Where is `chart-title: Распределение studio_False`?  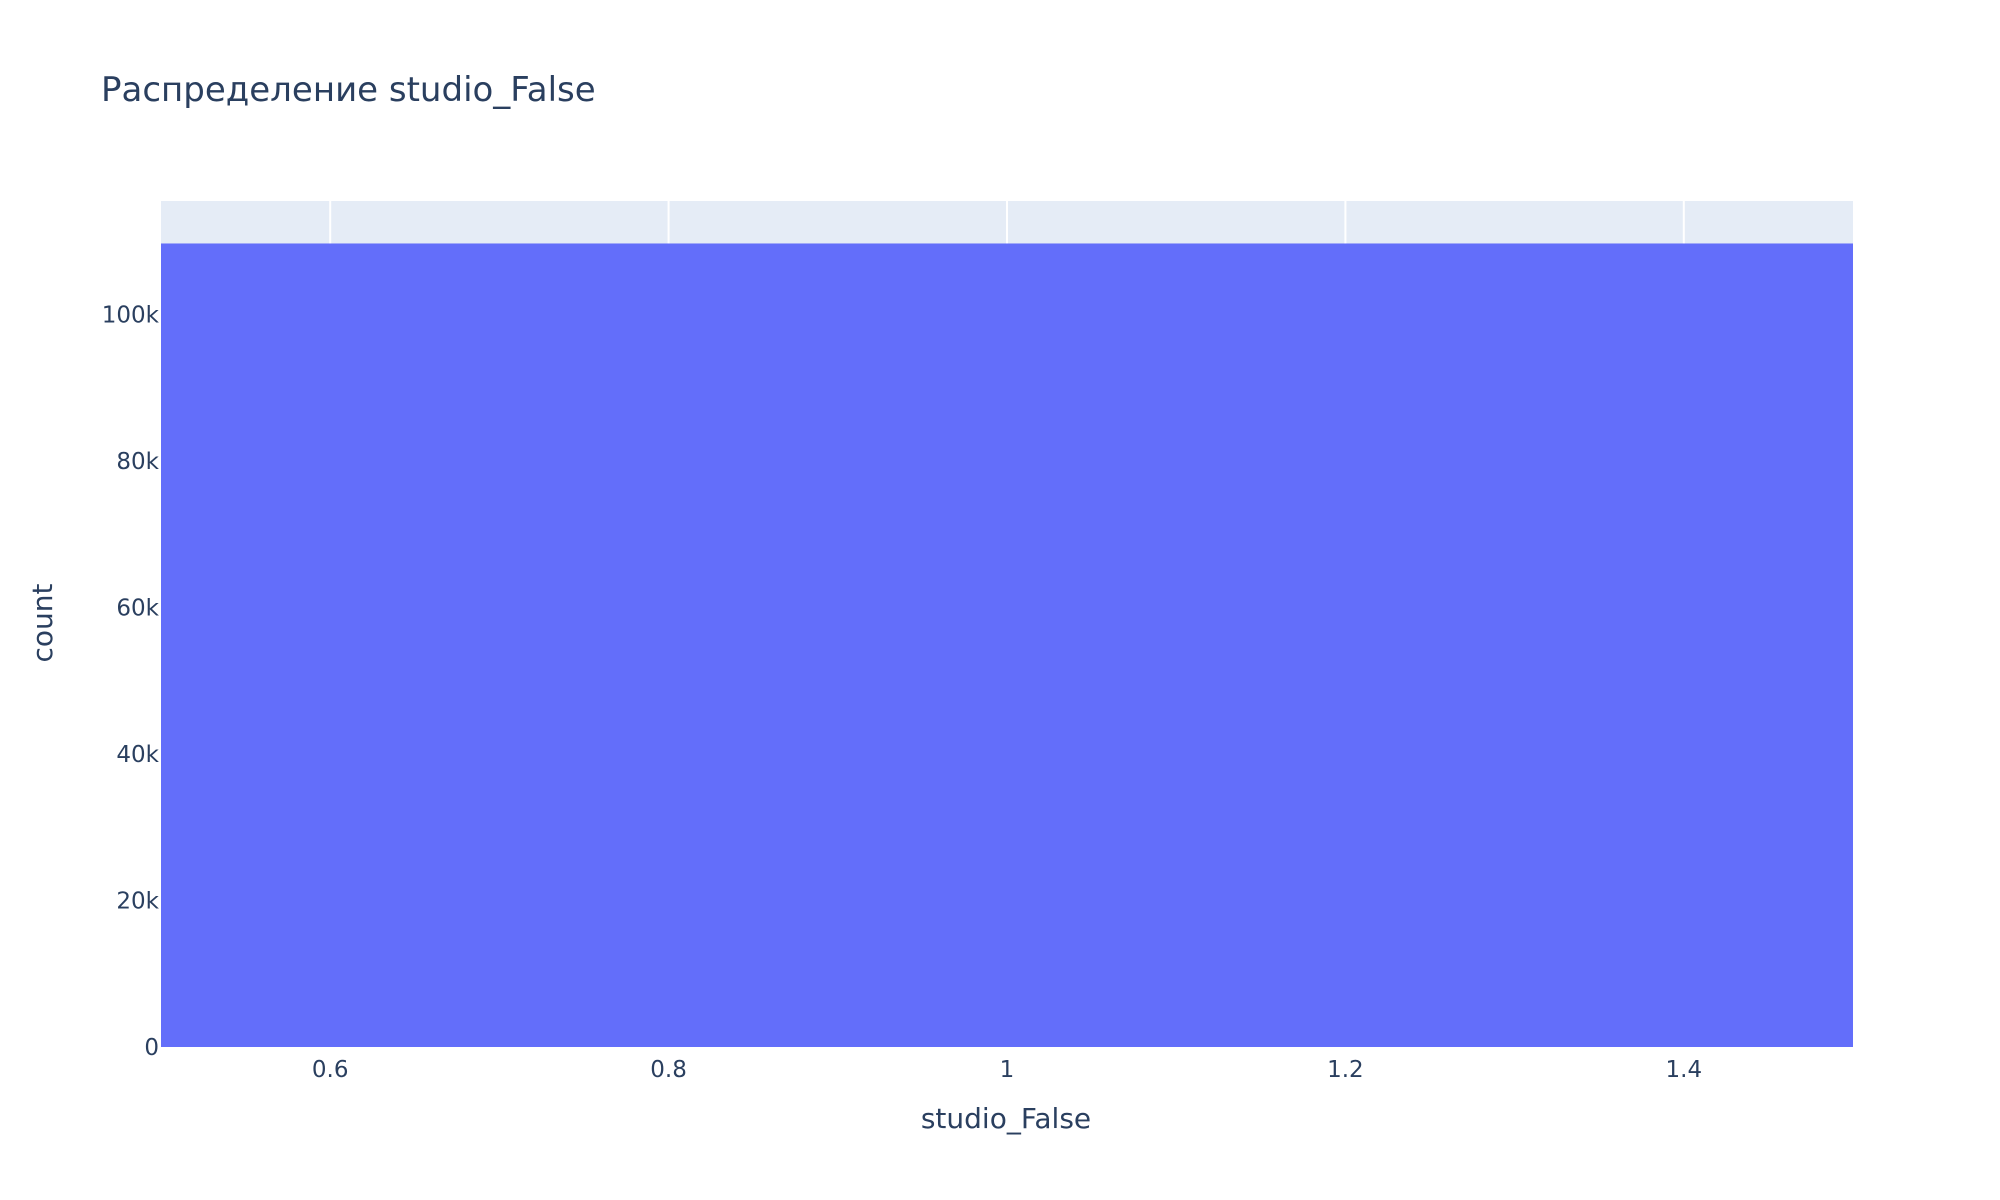
chart-title: Распределение studio_False is located at coordinates (348, 90).